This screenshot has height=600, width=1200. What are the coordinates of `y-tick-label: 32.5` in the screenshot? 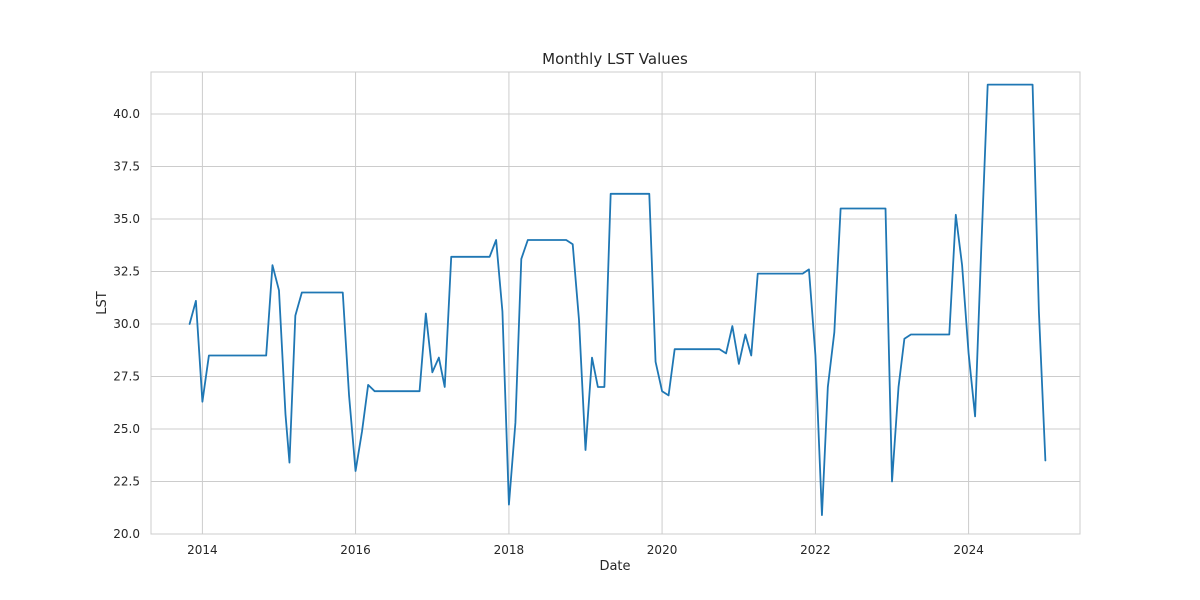 It's located at (126, 272).